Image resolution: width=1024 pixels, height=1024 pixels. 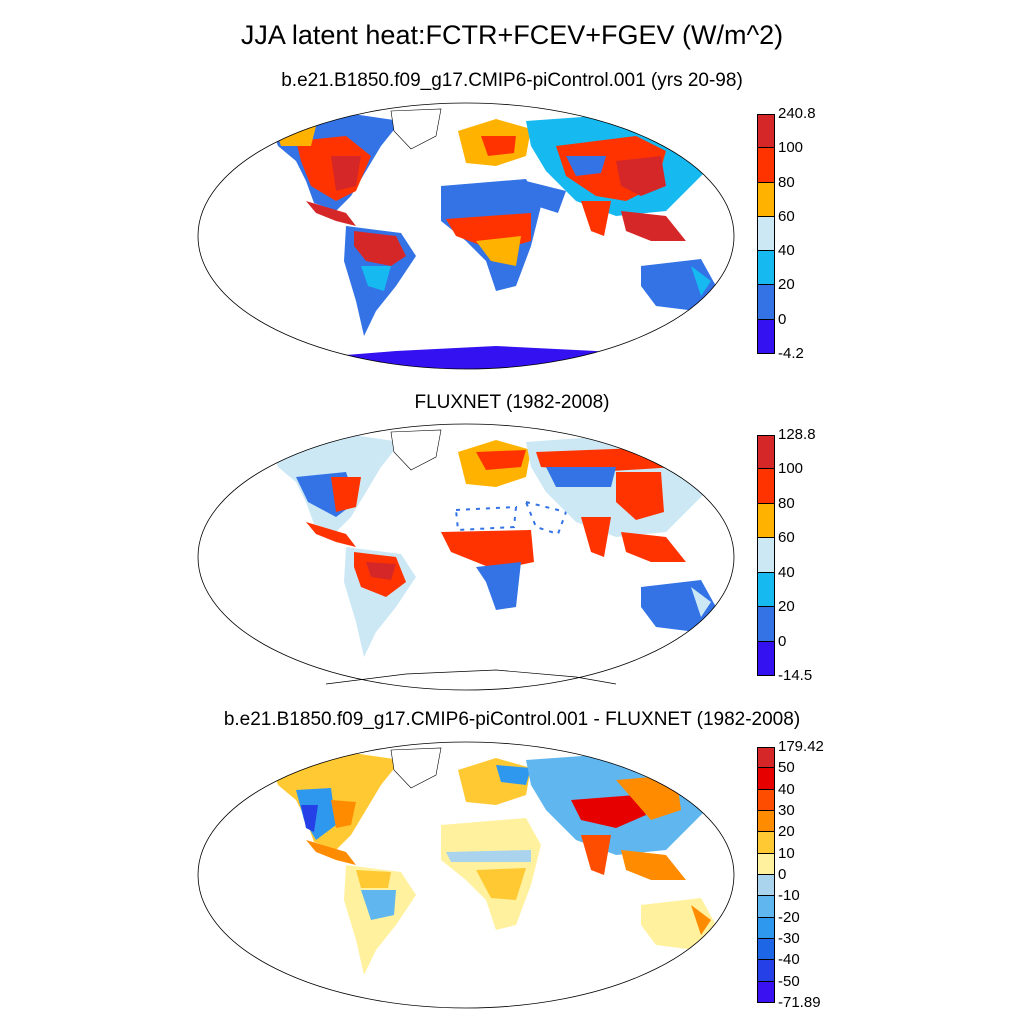 What do you see at coordinates (789, 896) in the screenshot?
I see `colorbar-tick-label: -10` at bounding box center [789, 896].